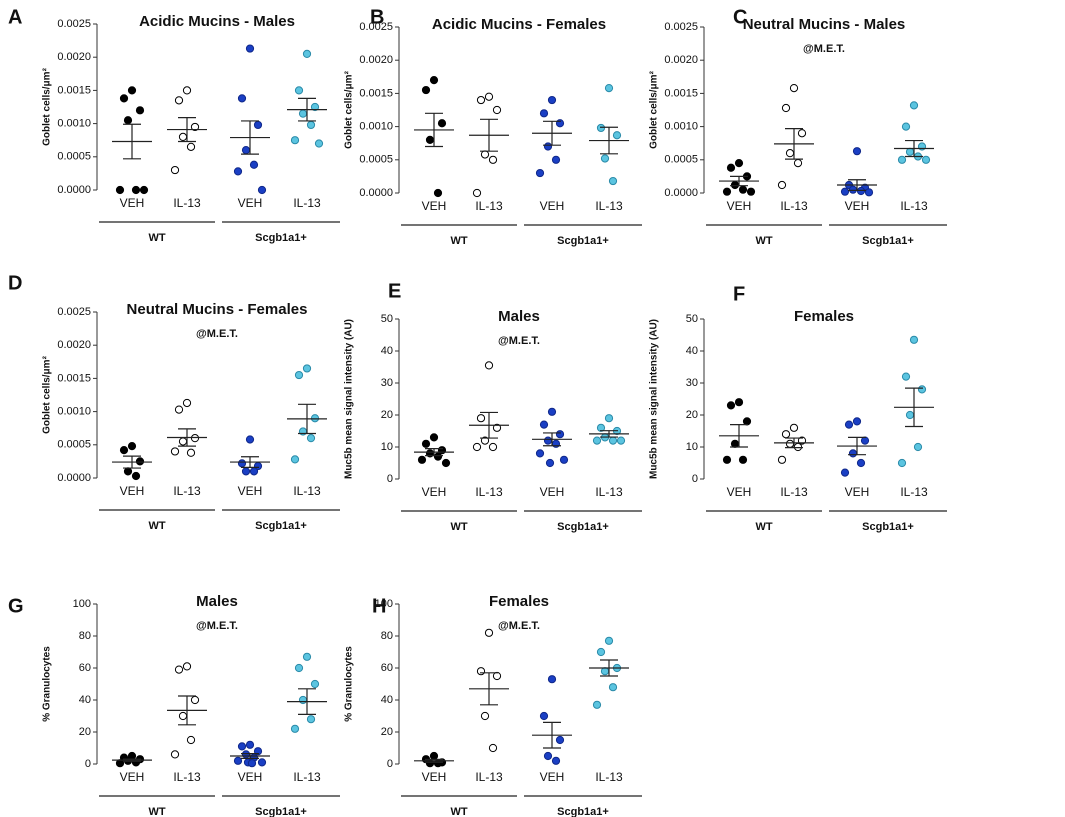 This screenshot has width=1065, height=817. What do you see at coordinates (387, 668) in the screenshot?
I see `y-tick-label: 60` at bounding box center [387, 668].